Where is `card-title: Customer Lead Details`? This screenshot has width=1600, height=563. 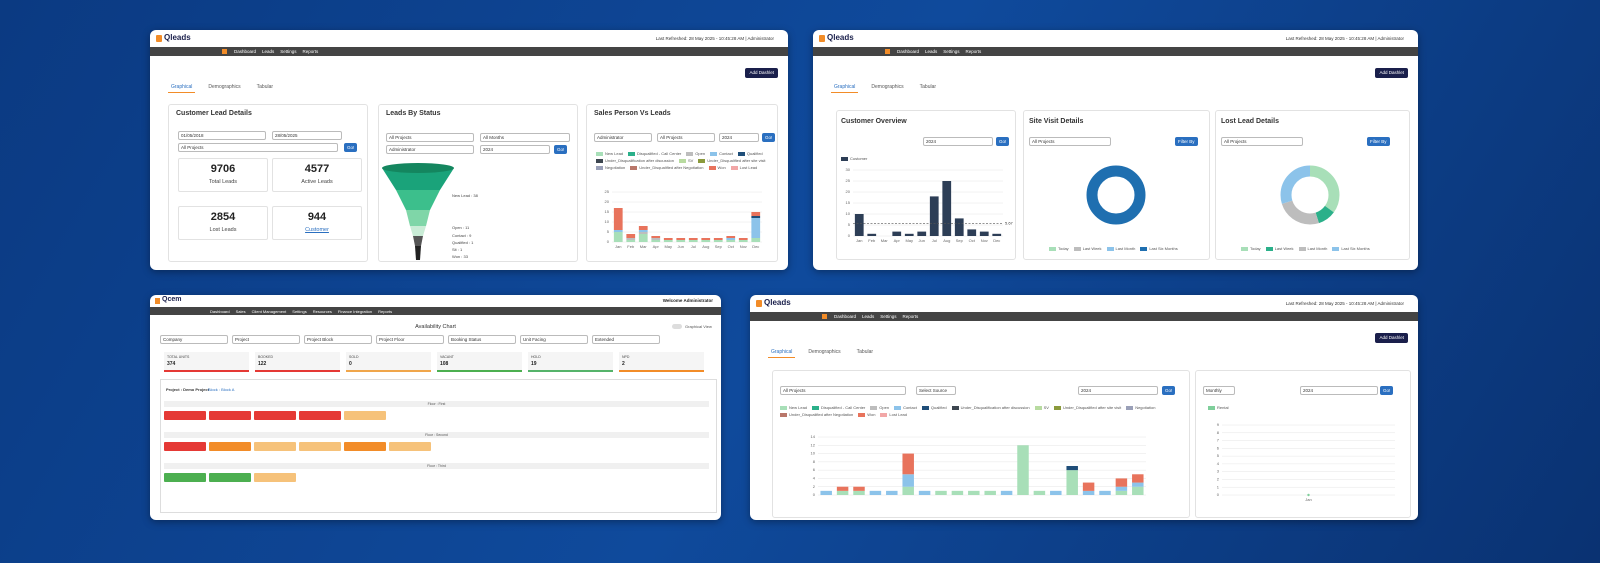
card-title: Customer Lead Details is located at coordinates (214, 113).